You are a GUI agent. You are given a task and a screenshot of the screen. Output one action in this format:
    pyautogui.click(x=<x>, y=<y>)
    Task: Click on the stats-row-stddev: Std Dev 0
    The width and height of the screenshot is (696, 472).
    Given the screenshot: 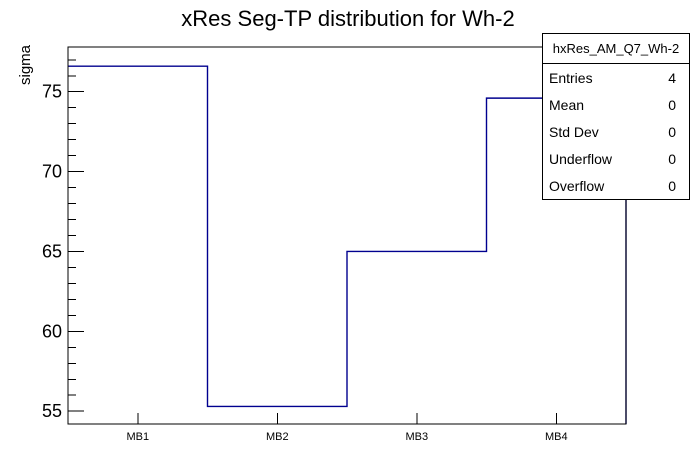 What is the action you would take?
    pyautogui.click(x=616, y=131)
    